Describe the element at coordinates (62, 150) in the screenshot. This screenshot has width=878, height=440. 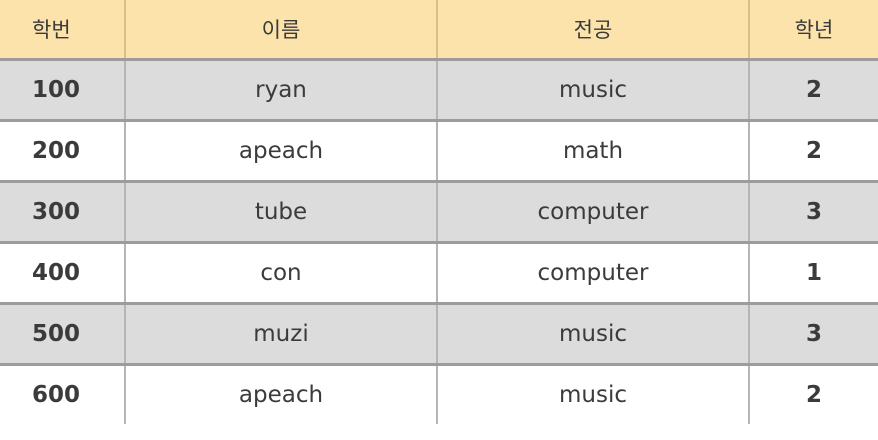
I see `cell-student-id: 200` at that location.